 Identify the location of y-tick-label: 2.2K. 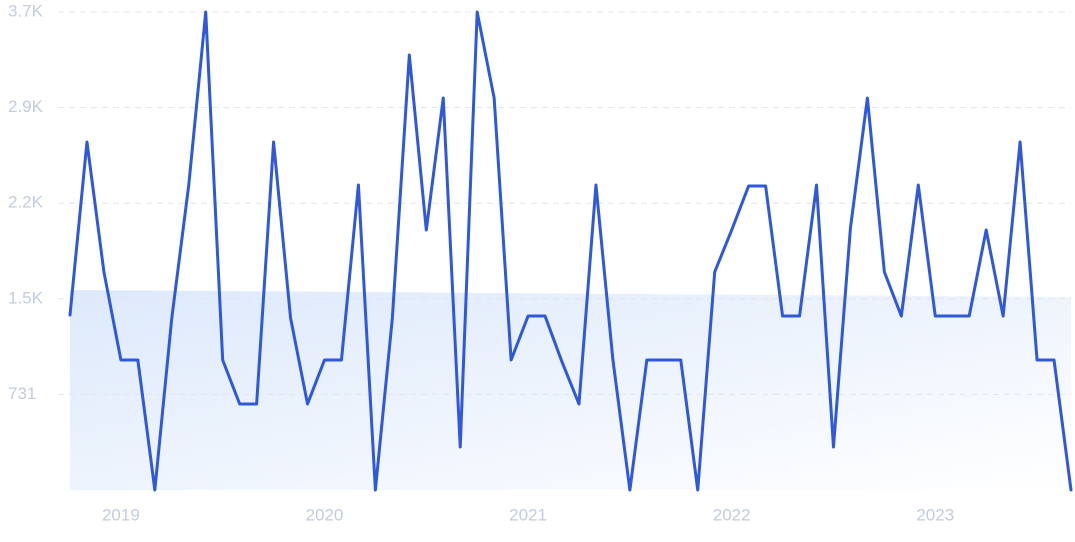
(26, 202).